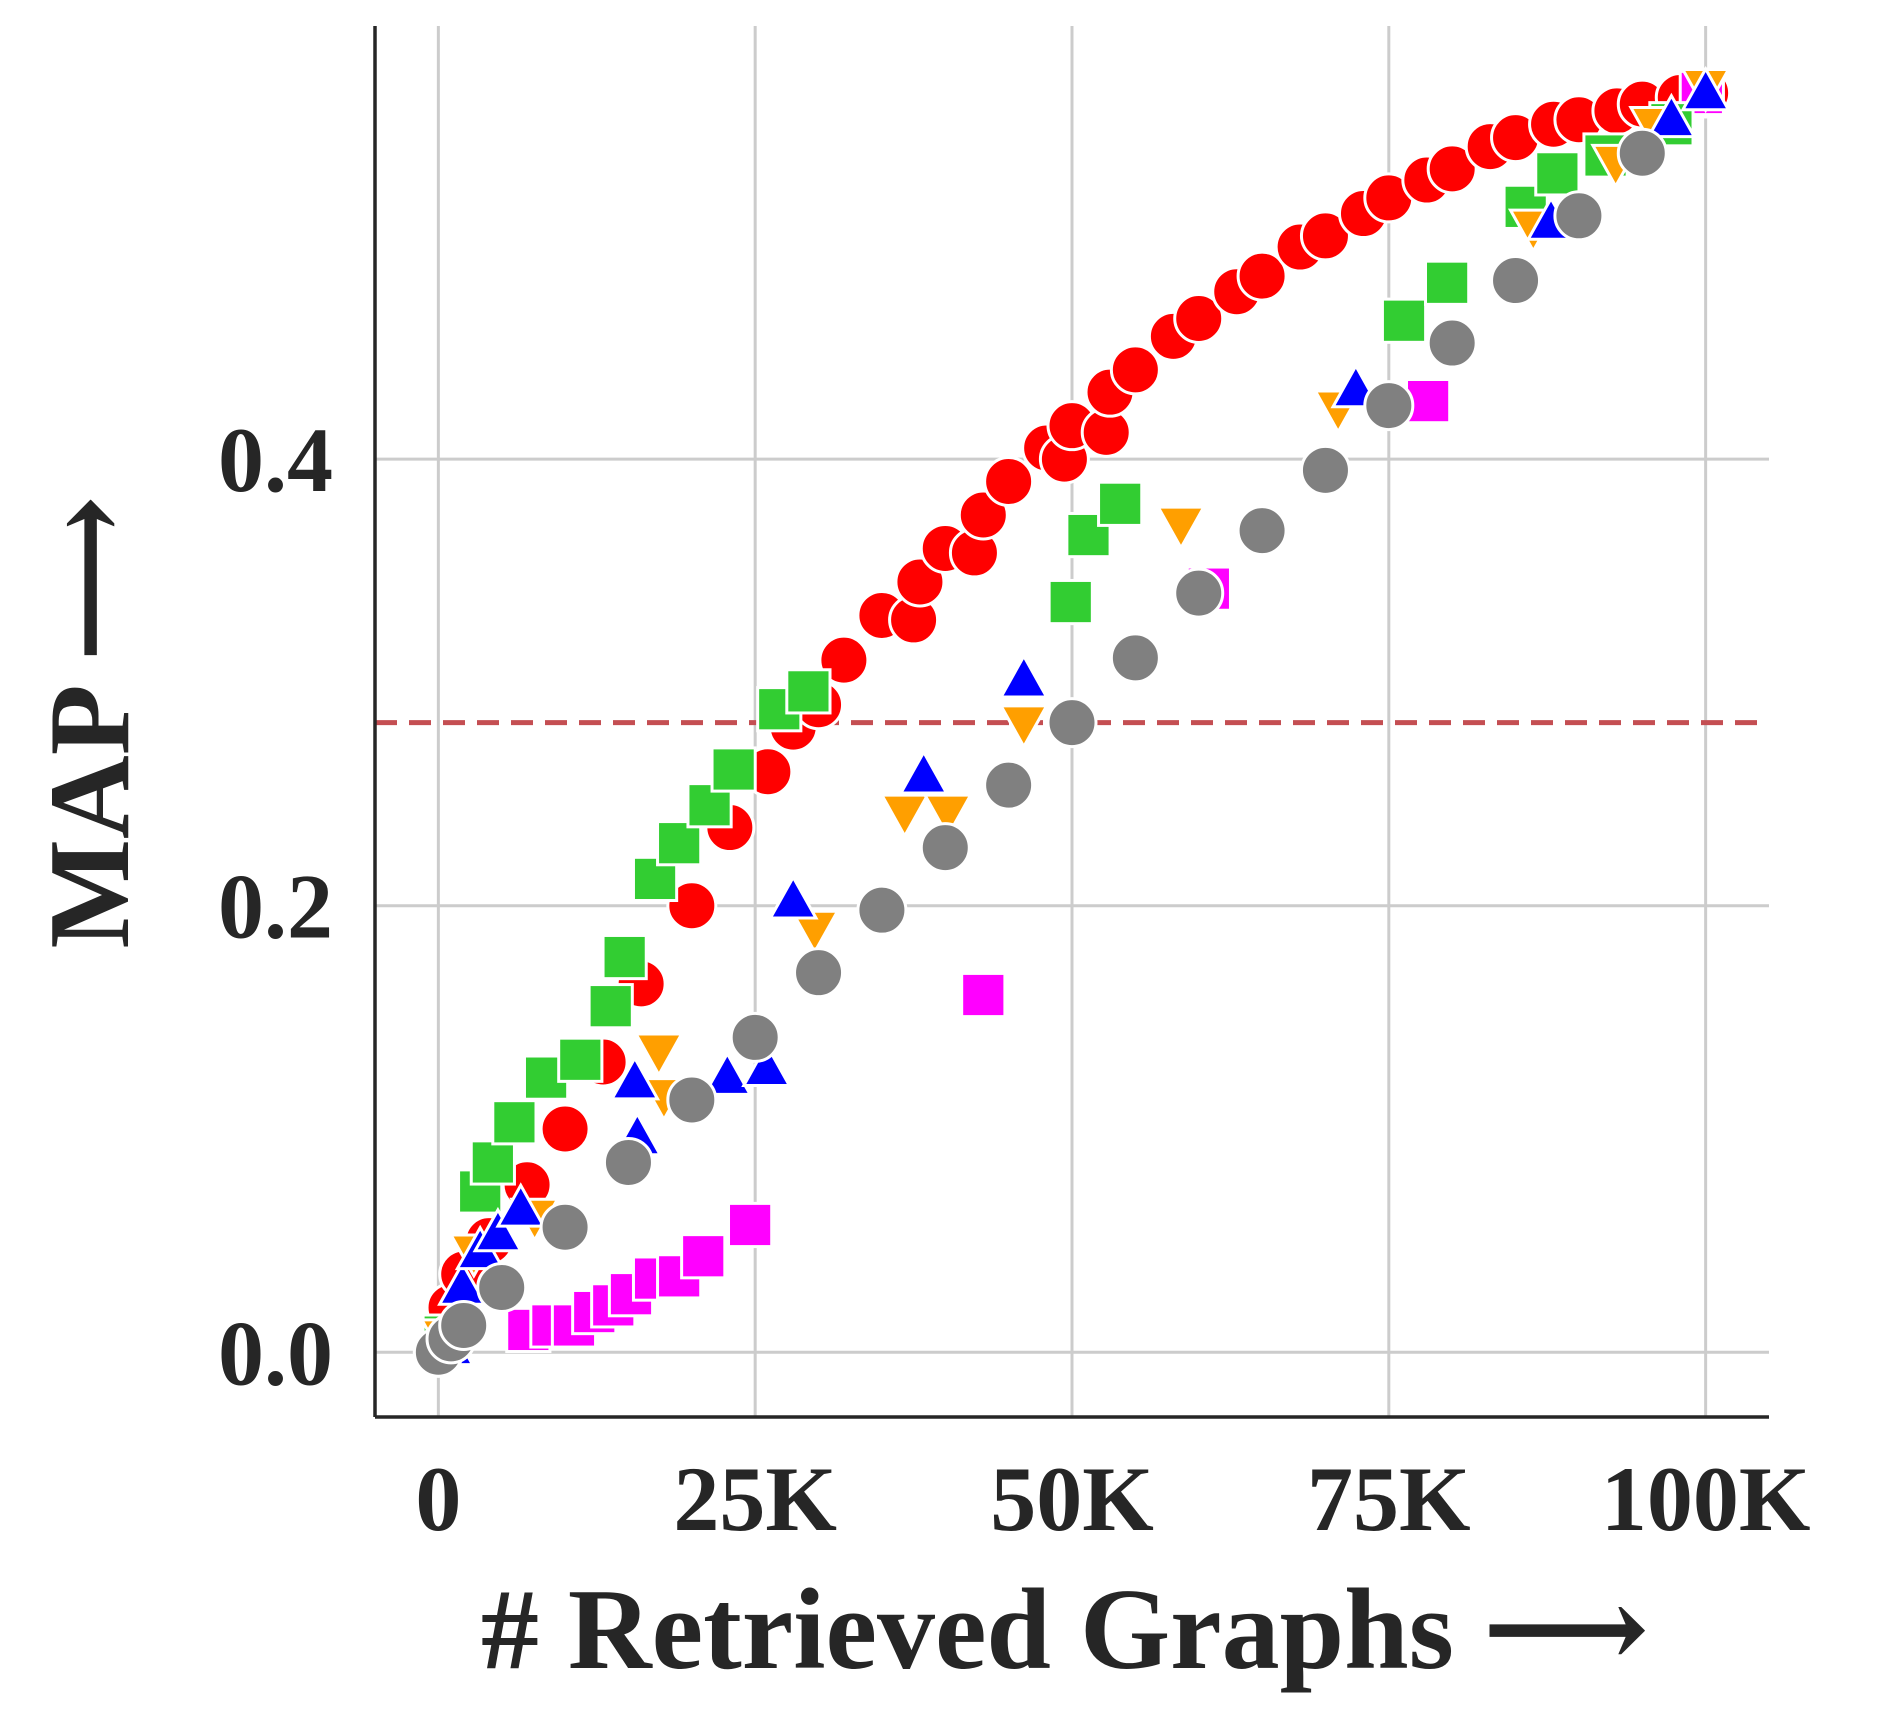 The height and width of the screenshot is (1727, 1887). Describe the element at coordinates (275, 1353) in the screenshot. I see `y-tick-label: 0.0` at that location.